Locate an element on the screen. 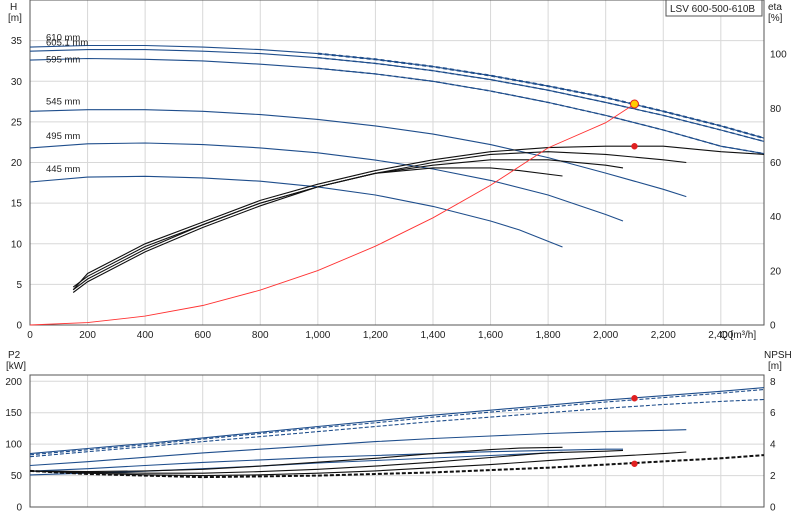 The height and width of the screenshot is (520, 800). x-tick-label: 400 is located at coordinates (145, 335).